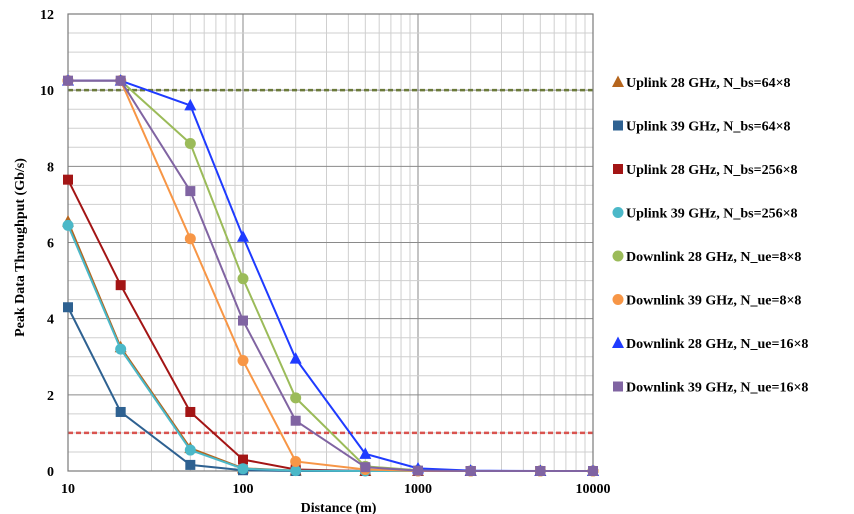 The height and width of the screenshot is (514, 854). Describe the element at coordinates (593, 489) in the screenshot. I see `x-tick-label: 10000` at that location.